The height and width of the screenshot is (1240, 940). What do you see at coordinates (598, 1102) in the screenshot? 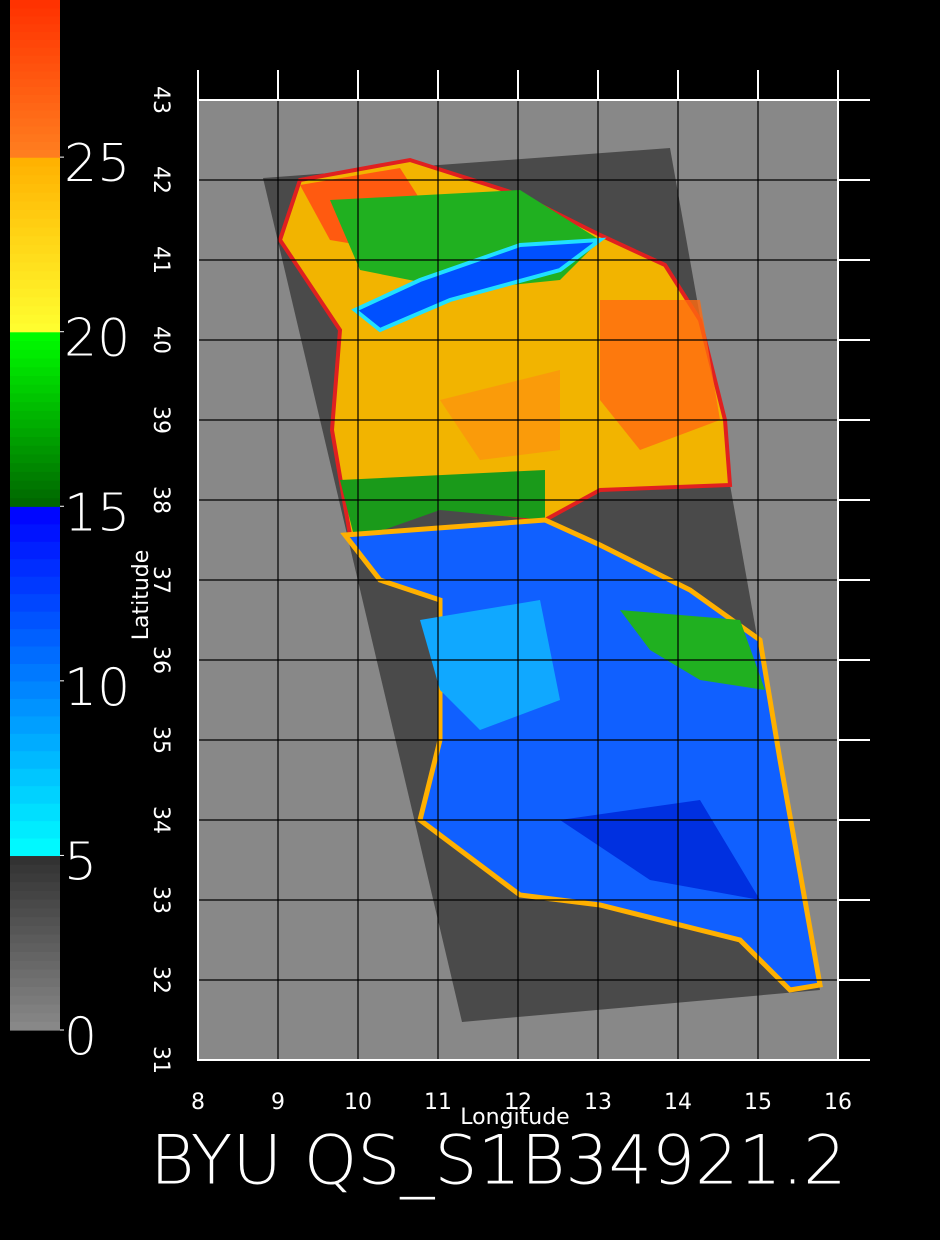
I see `x-tick-label: 13` at bounding box center [598, 1102].